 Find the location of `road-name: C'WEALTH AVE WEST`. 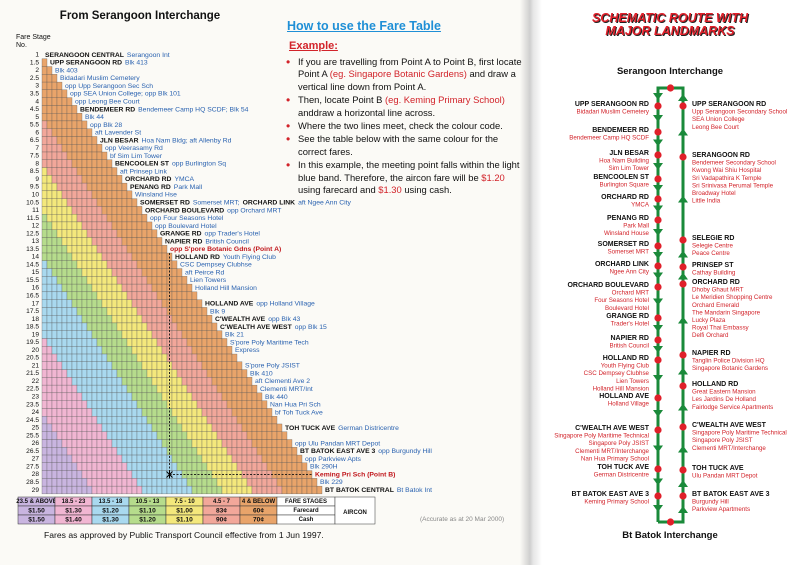

road-name: C'WEALTH AVE WEST is located at coordinates (256, 327).